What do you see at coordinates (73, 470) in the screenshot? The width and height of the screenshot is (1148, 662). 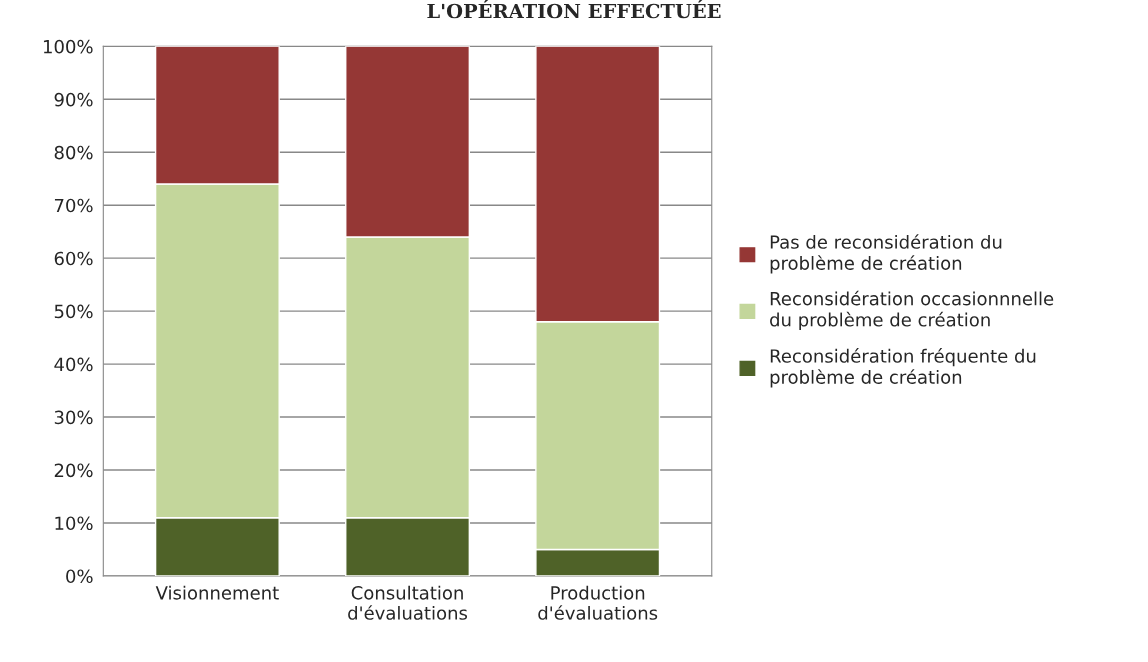 I see `y-tick-label: 20%` at bounding box center [73, 470].